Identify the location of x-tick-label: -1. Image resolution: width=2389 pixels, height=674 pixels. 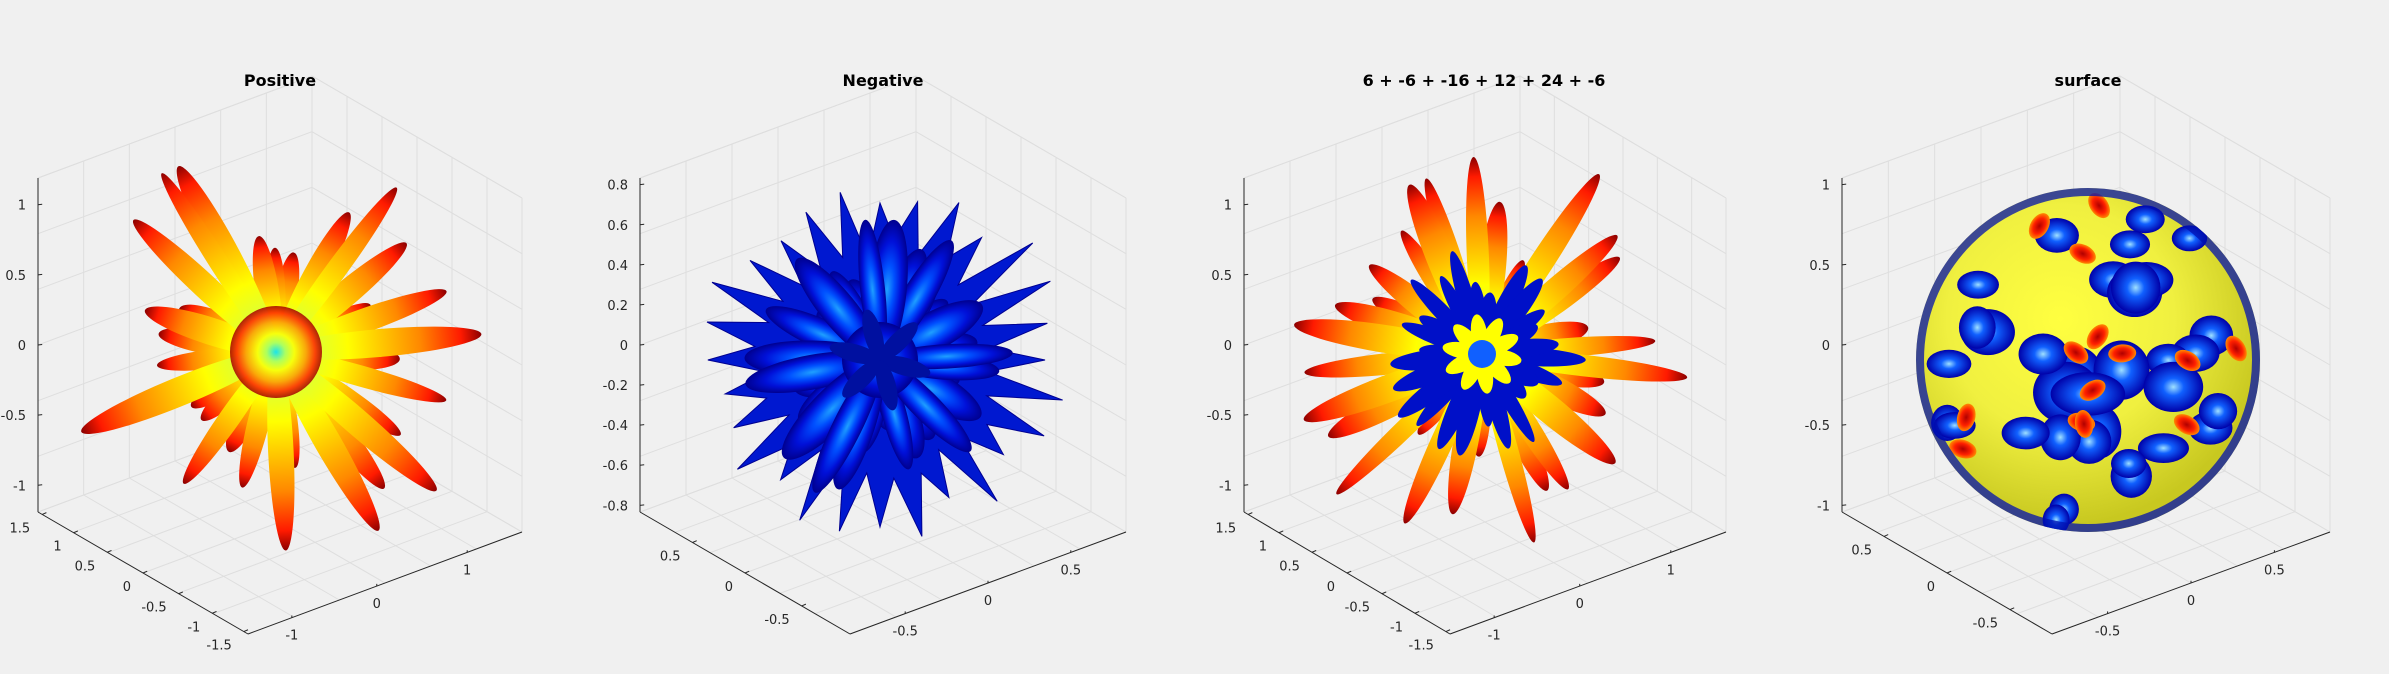
(1396, 627).